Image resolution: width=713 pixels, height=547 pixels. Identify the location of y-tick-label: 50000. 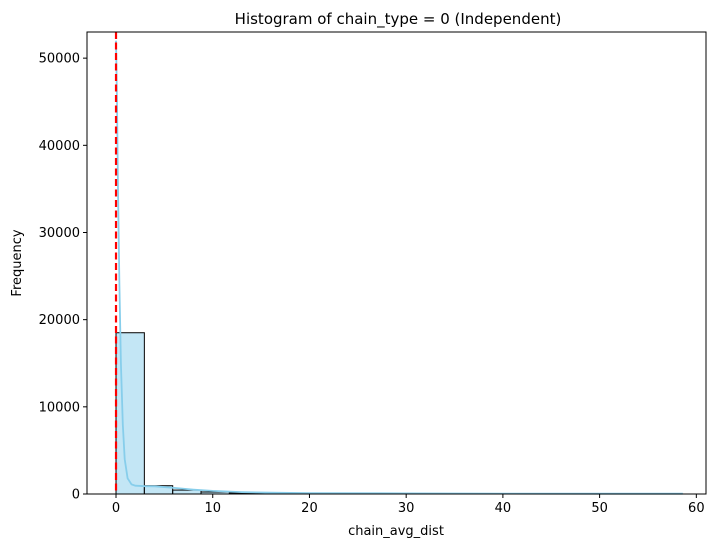
(59, 59).